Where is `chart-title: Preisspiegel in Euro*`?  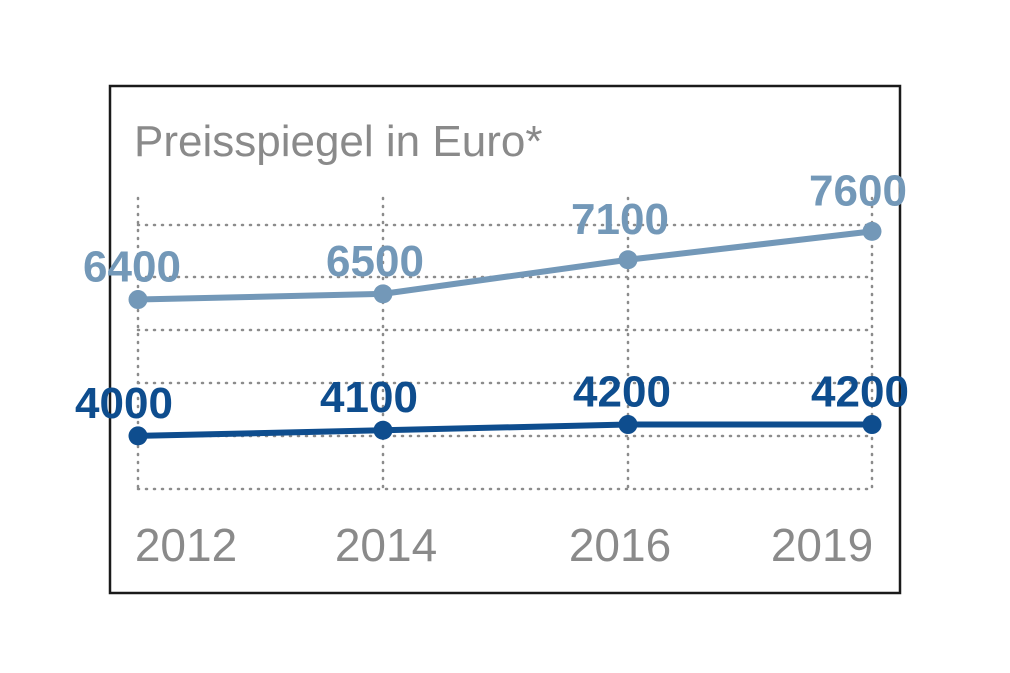
chart-title: Preisspiegel in Euro* is located at coordinates (338, 141).